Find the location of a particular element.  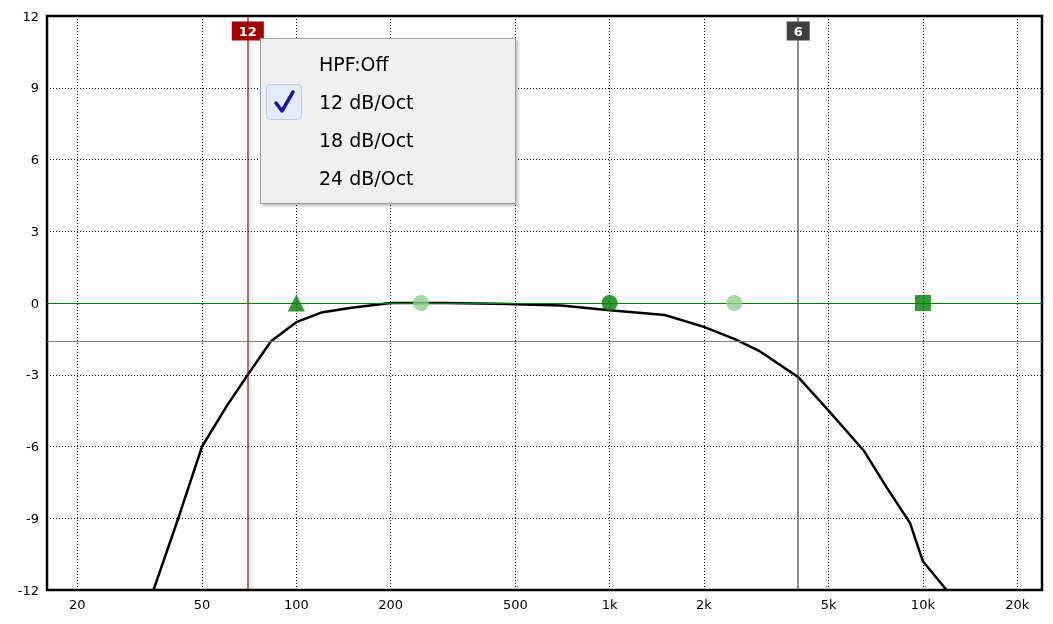

x-tick-label: 5k is located at coordinates (828, 604).